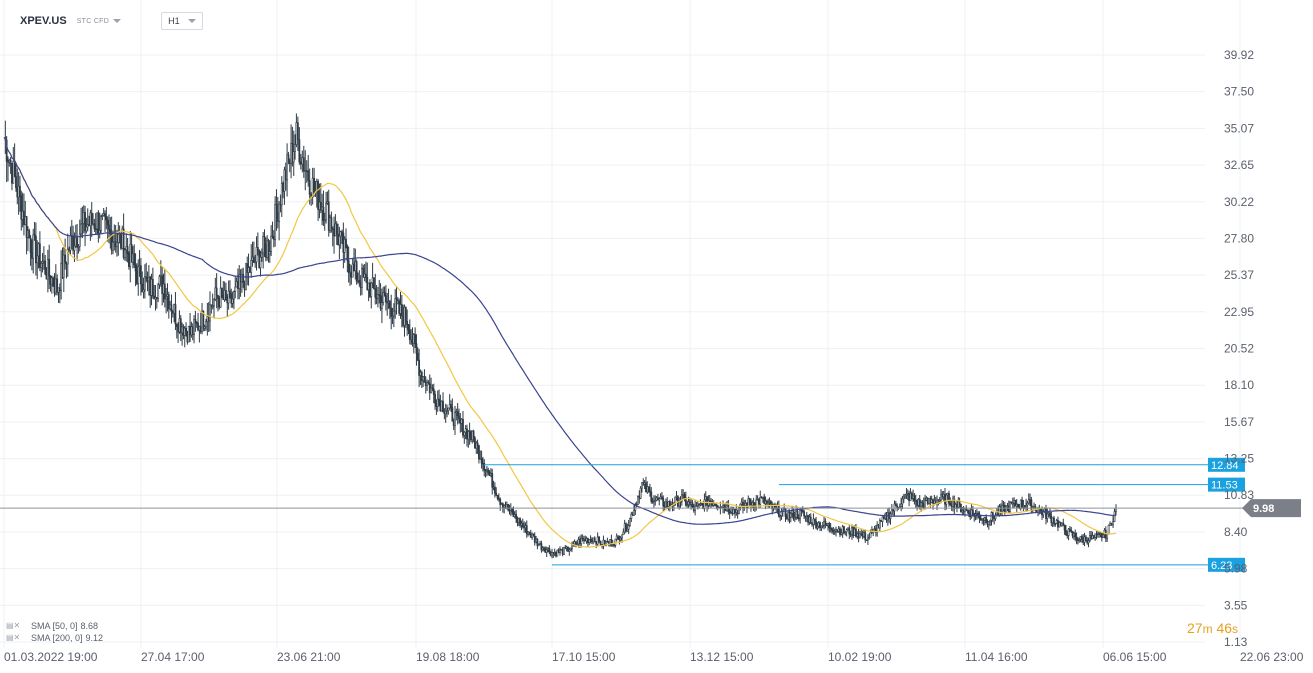 Image resolution: width=1313 pixels, height=673 pixels. Describe the element at coordinates (1272, 657) in the screenshot. I see `x-tick-label: 22.06 23:00` at that location.